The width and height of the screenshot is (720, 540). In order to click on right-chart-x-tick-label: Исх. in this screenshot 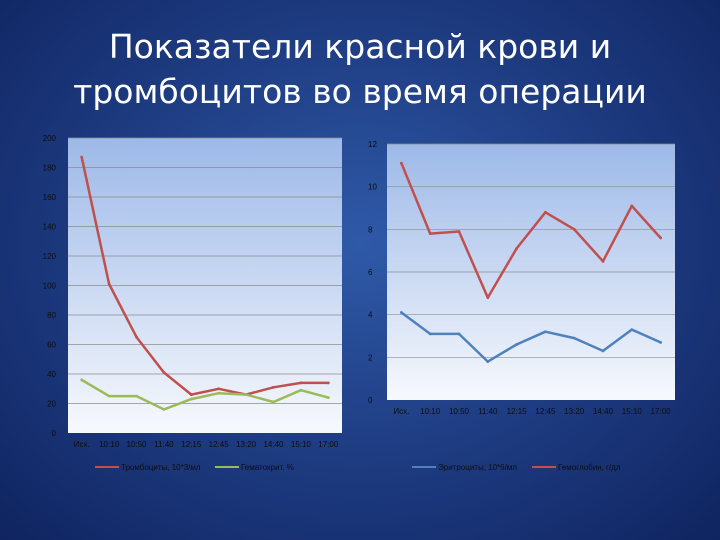, I will do `click(401, 411)`.